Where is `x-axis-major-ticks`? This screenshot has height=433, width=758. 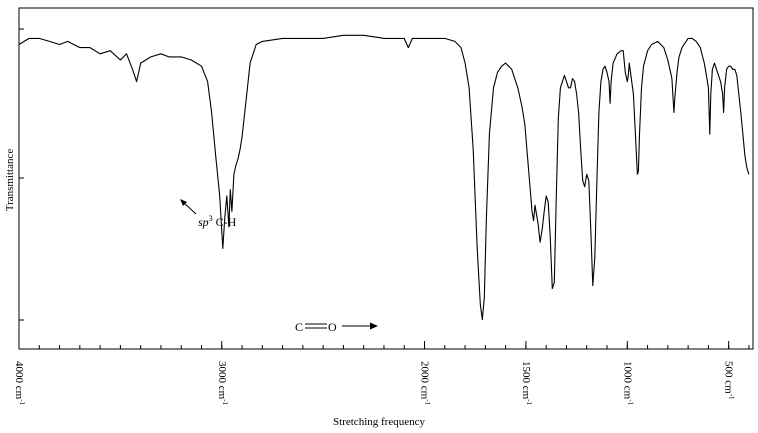
x-axis-major-ticks is located at coordinates (374, 345).